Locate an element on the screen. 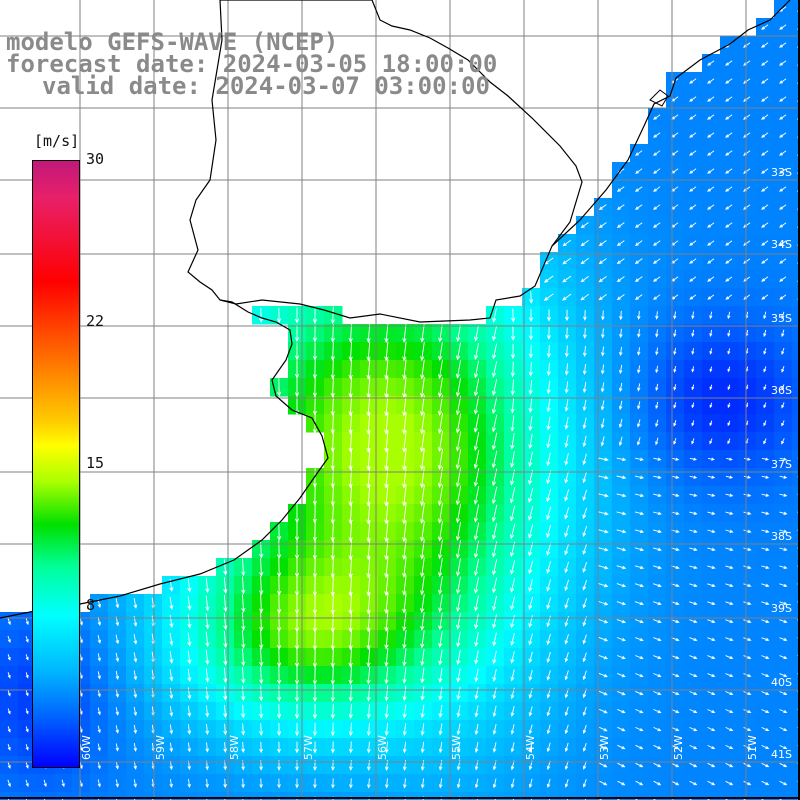 This screenshot has height=800, width=800. latitude-label: 37S is located at coordinates (781, 464).